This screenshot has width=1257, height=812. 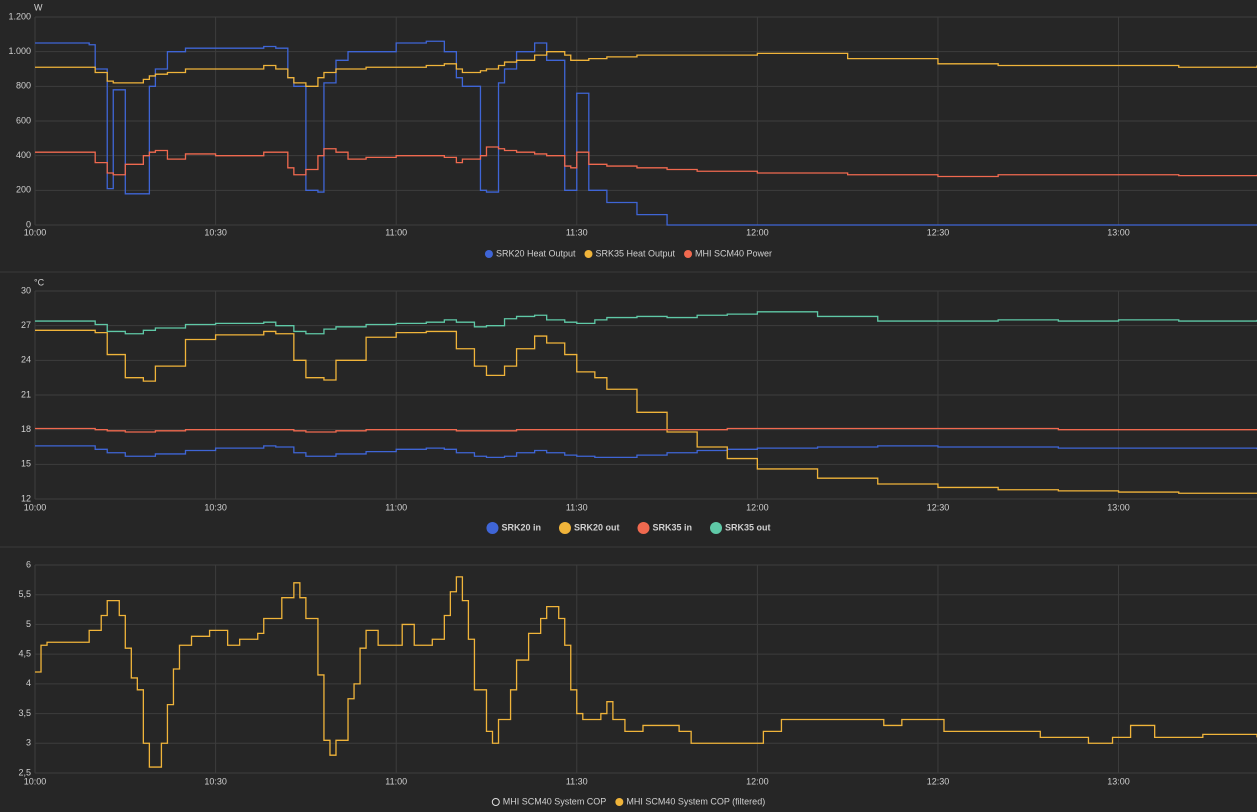 What do you see at coordinates (26, 429) in the screenshot?
I see `y-tick-label: 18` at bounding box center [26, 429].